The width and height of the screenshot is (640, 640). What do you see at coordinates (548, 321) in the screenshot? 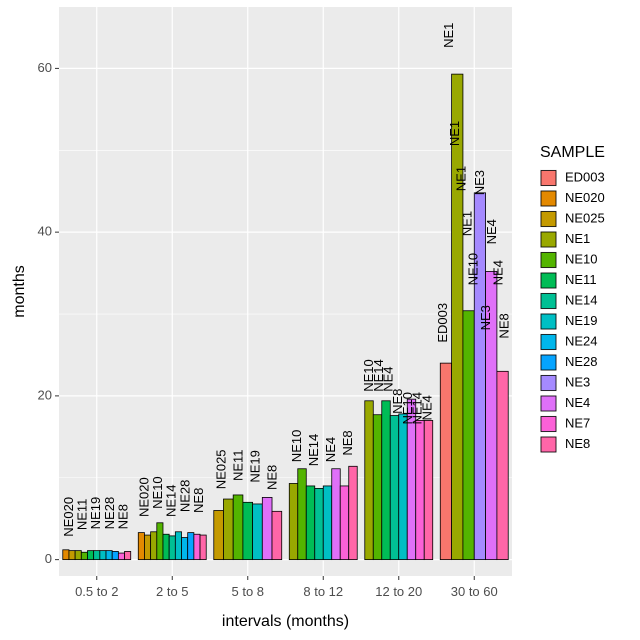
I see `legend-swatch-ne19` at bounding box center [548, 321].